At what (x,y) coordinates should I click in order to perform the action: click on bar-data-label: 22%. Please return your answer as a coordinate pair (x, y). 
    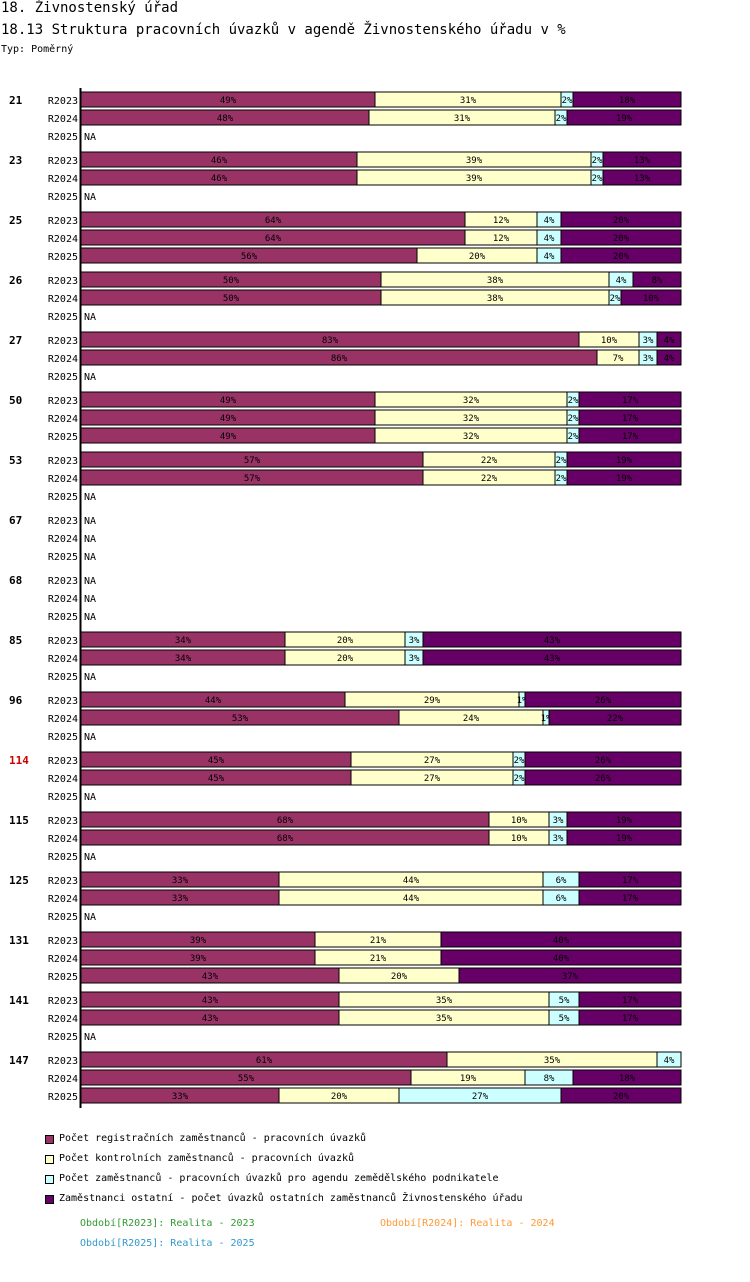
    Looking at the image, I should click on (615, 719).